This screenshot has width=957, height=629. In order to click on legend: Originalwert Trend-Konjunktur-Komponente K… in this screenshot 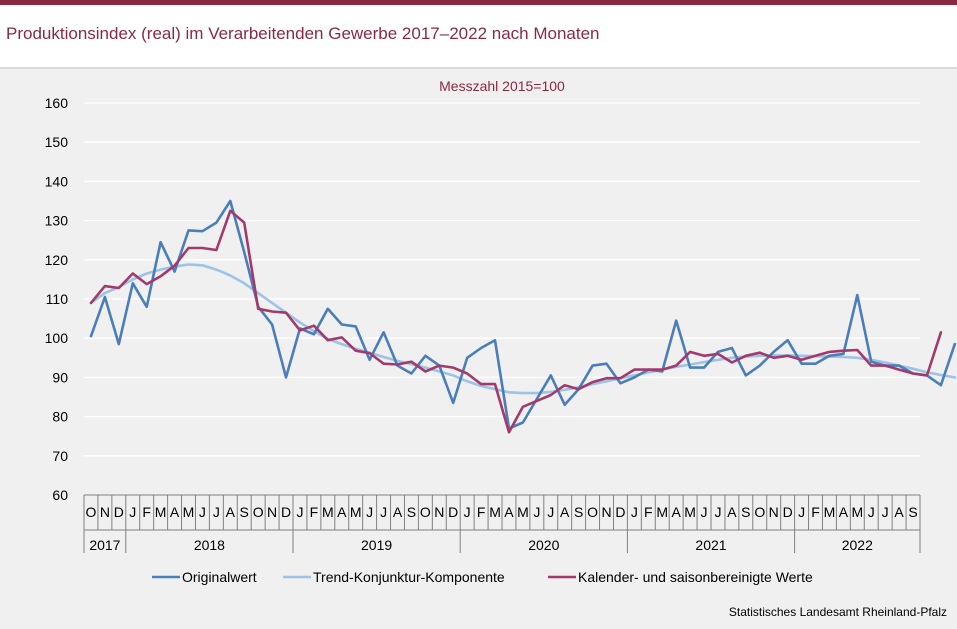, I will do `click(482, 577)`.